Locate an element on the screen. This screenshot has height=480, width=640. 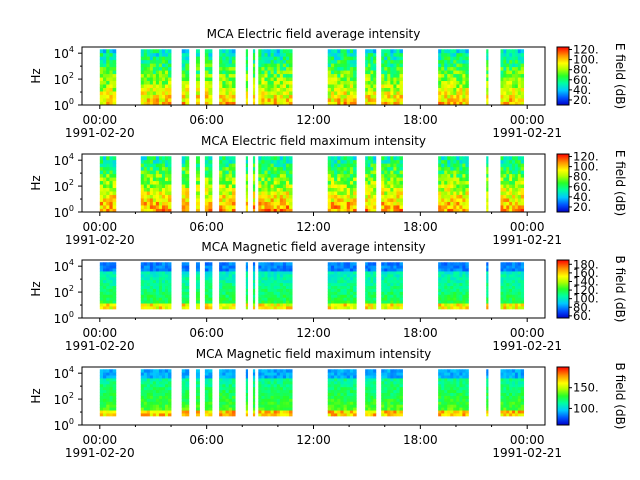
y-axis-label: Hz is located at coordinates (36, 288).